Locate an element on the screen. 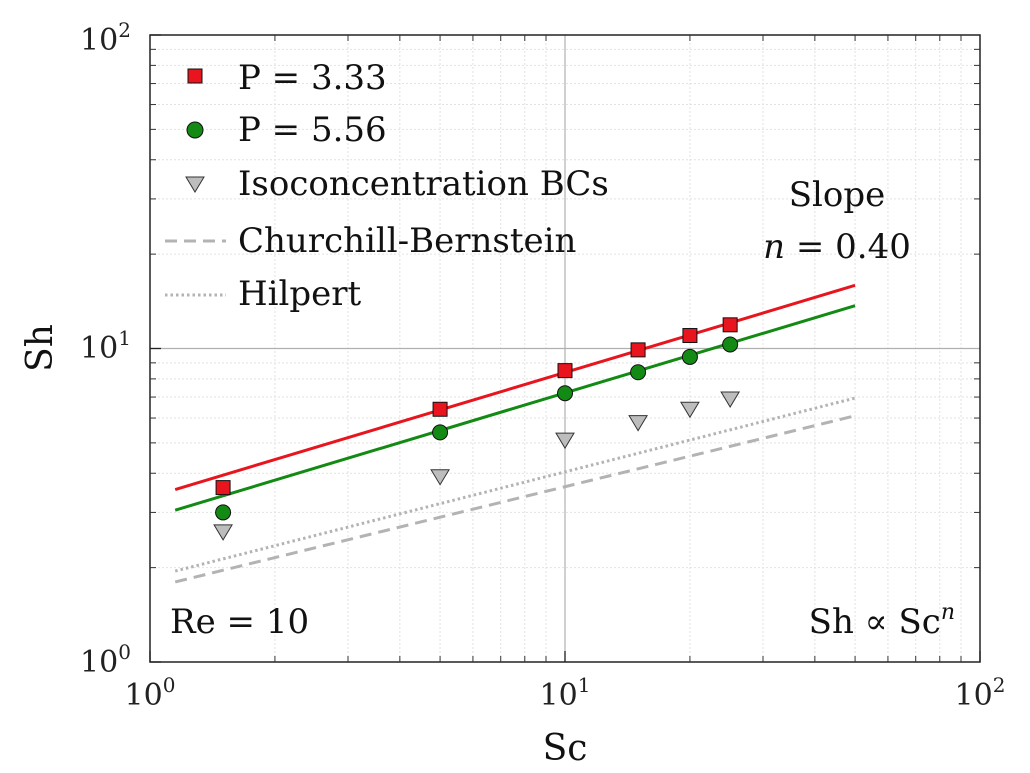 The height and width of the screenshot is (773, 1030). legend-item-hilpert: Hilpert is located at coordinates (263, 294).